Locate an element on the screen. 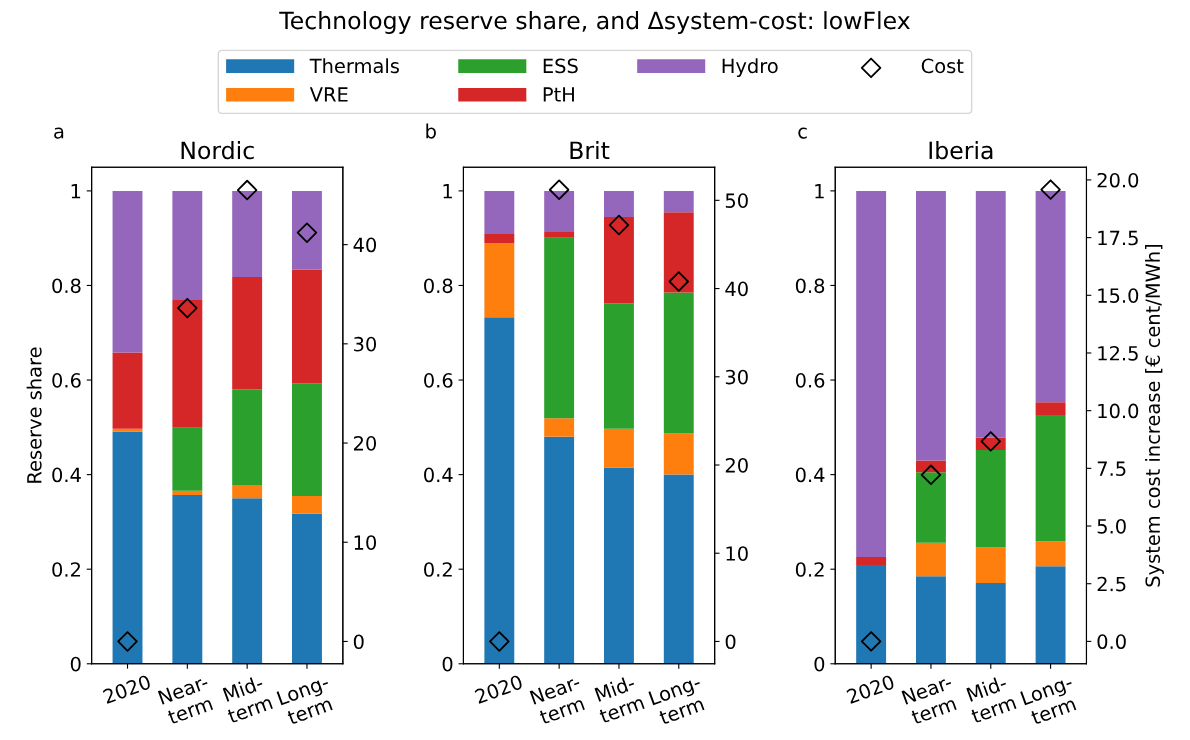 This screenshot has height=740, width=1190. y2-tick-label: 5.0 is located at coordinates (1111, 526).